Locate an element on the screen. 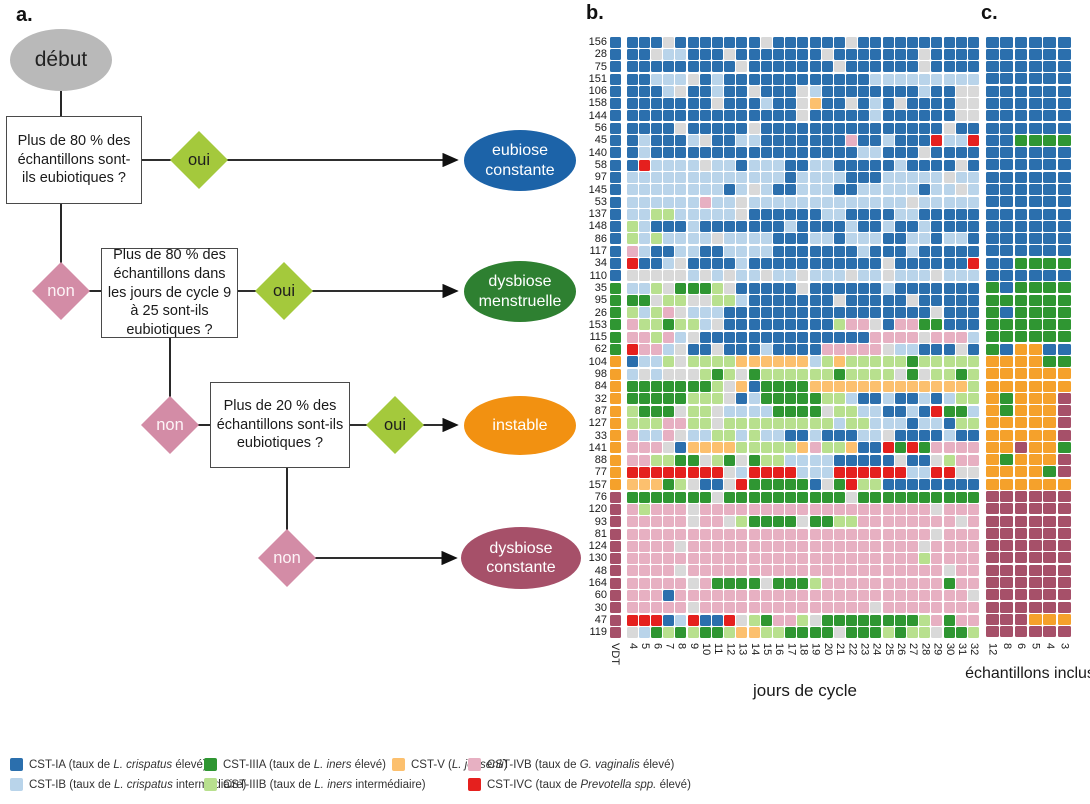 Image resolution: width=1090 pixels, height=804 pixels. legend-swatch-F is located at coordinates (474, 764).